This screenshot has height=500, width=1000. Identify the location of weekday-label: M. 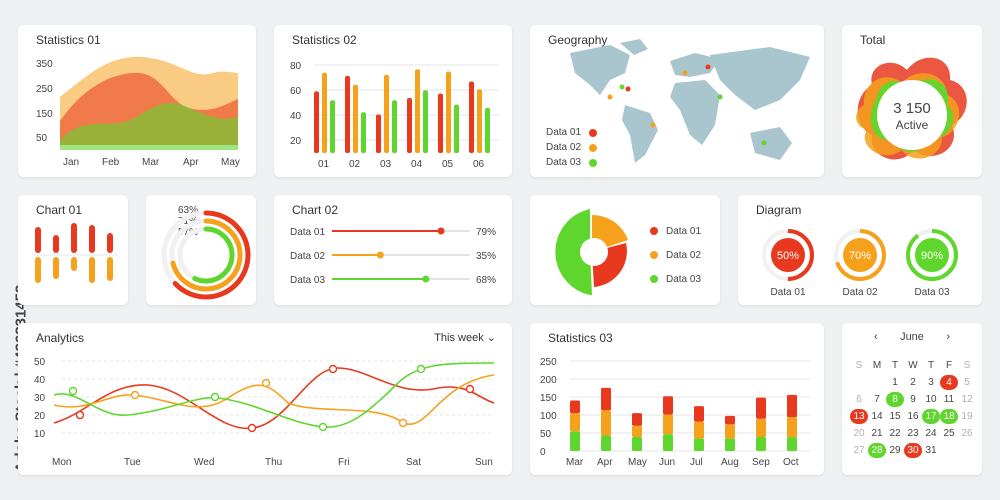
(877, 365).